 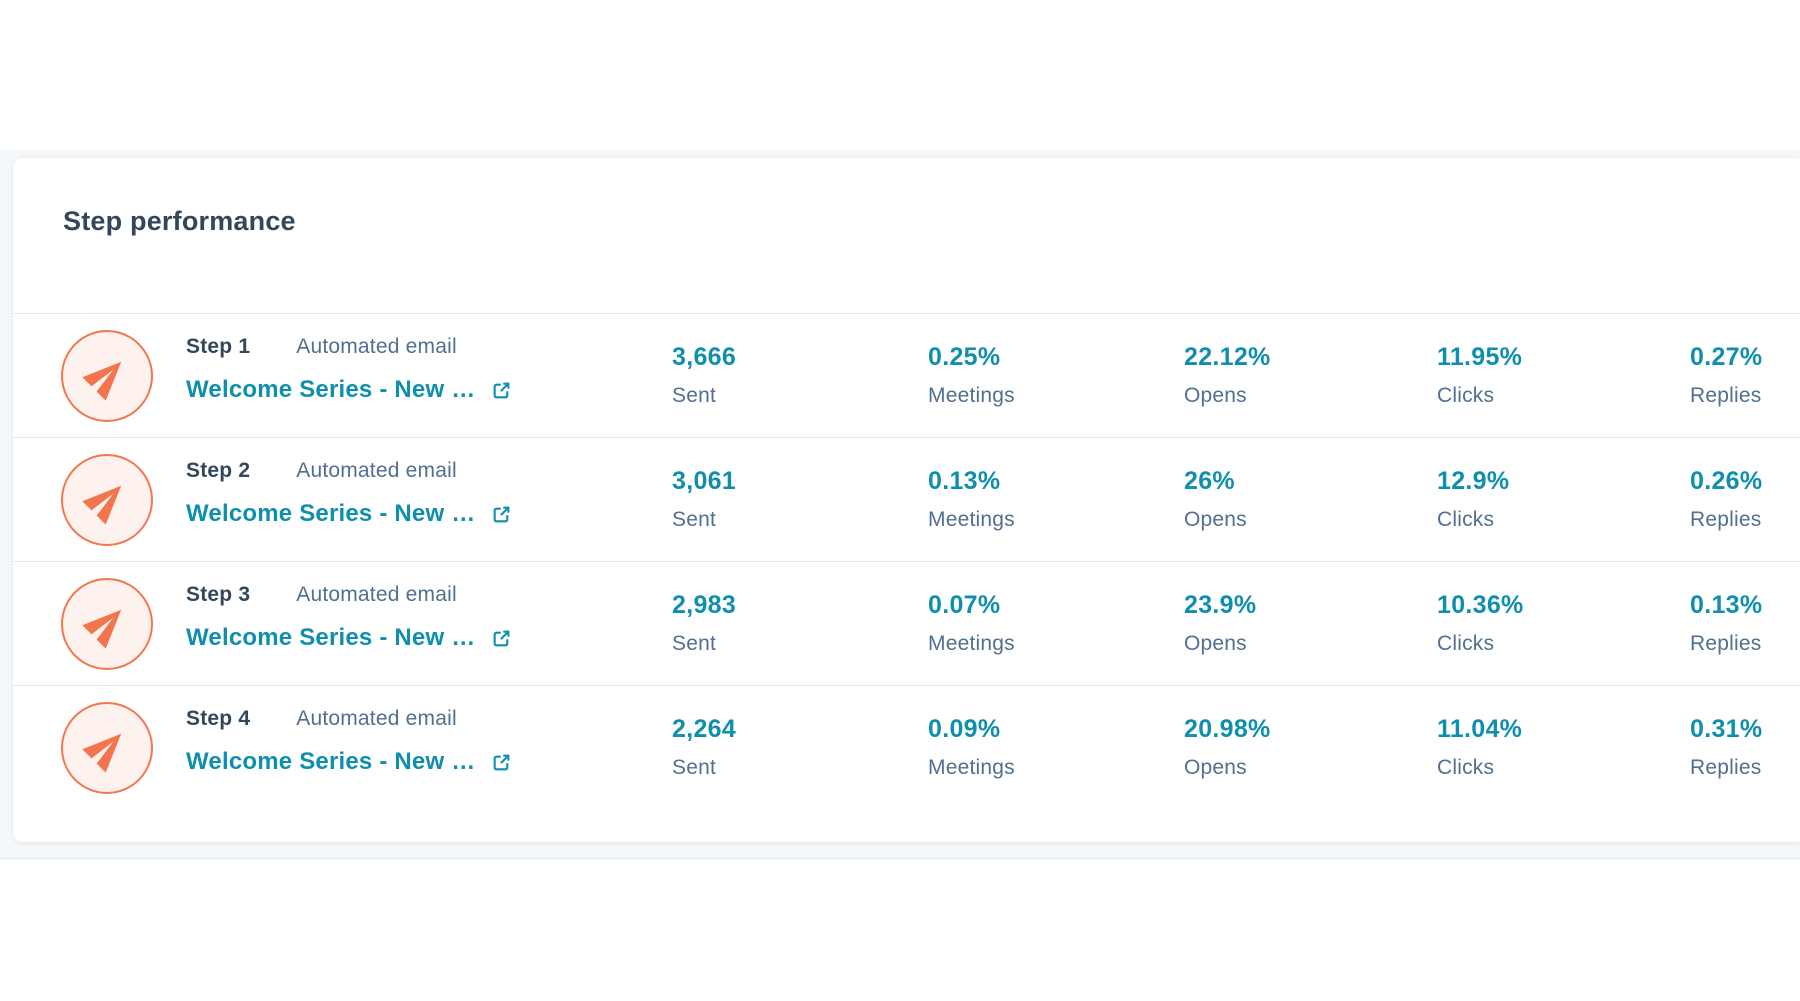 I want to click on step-number-label: Step 4, so click(x=218, y=718).